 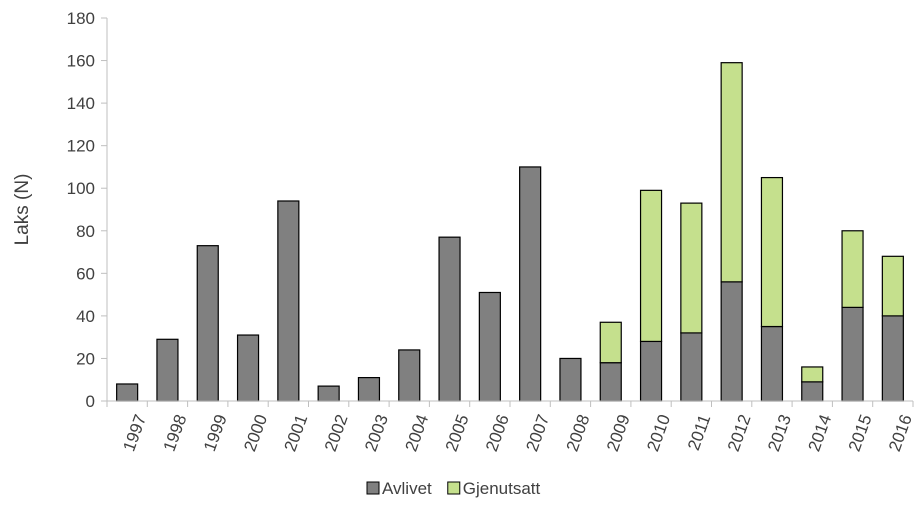 What do you see at coordinates (610, 342) in the screenshot?
I see `bar-gjenutsatt-2009` at bounding box center [610, 342].